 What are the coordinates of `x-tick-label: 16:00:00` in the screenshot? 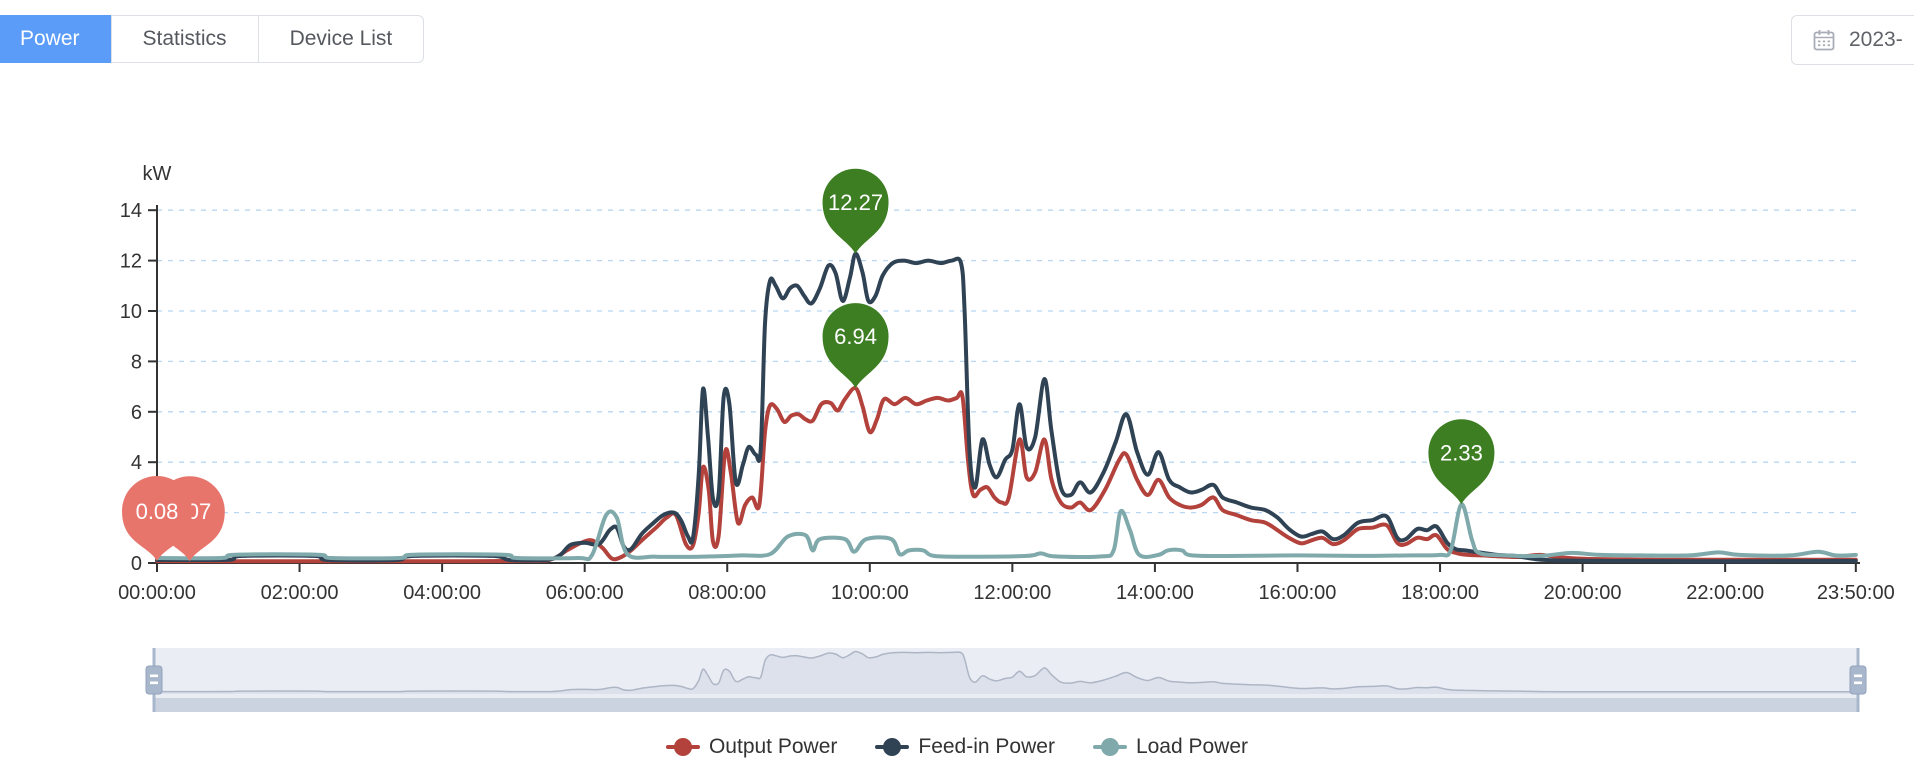 It's located at (1298, 593).